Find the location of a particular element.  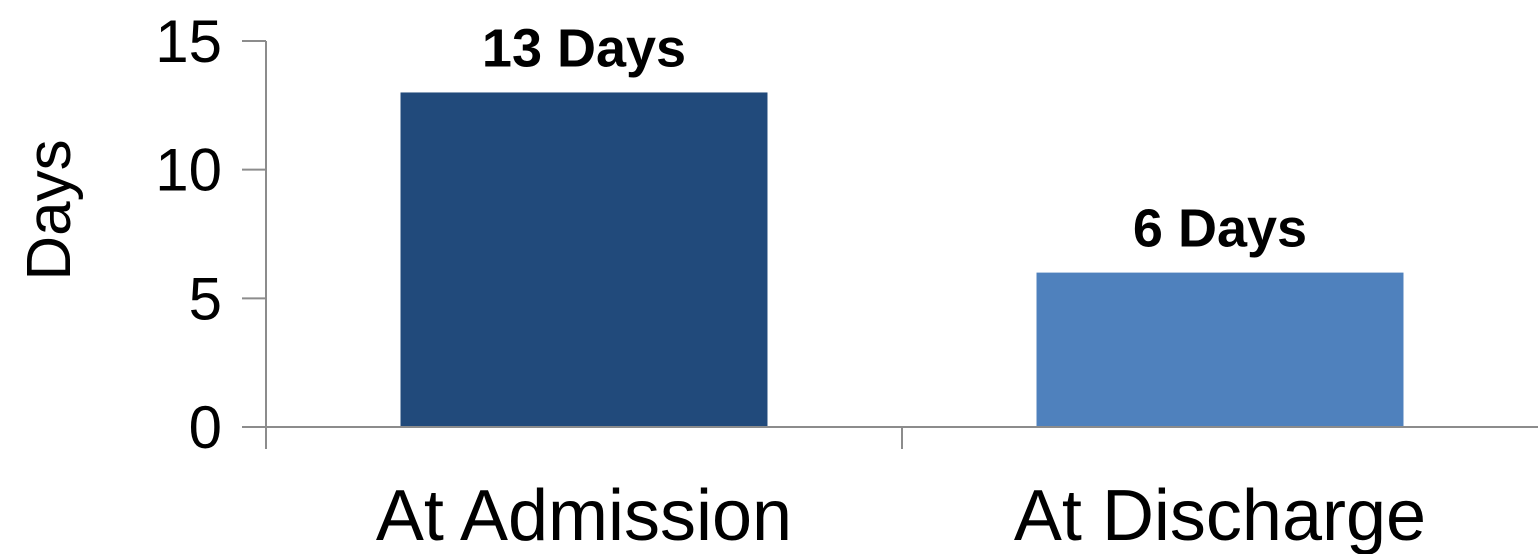

x-category-label: At Admission is located at coordinates (584, 515).